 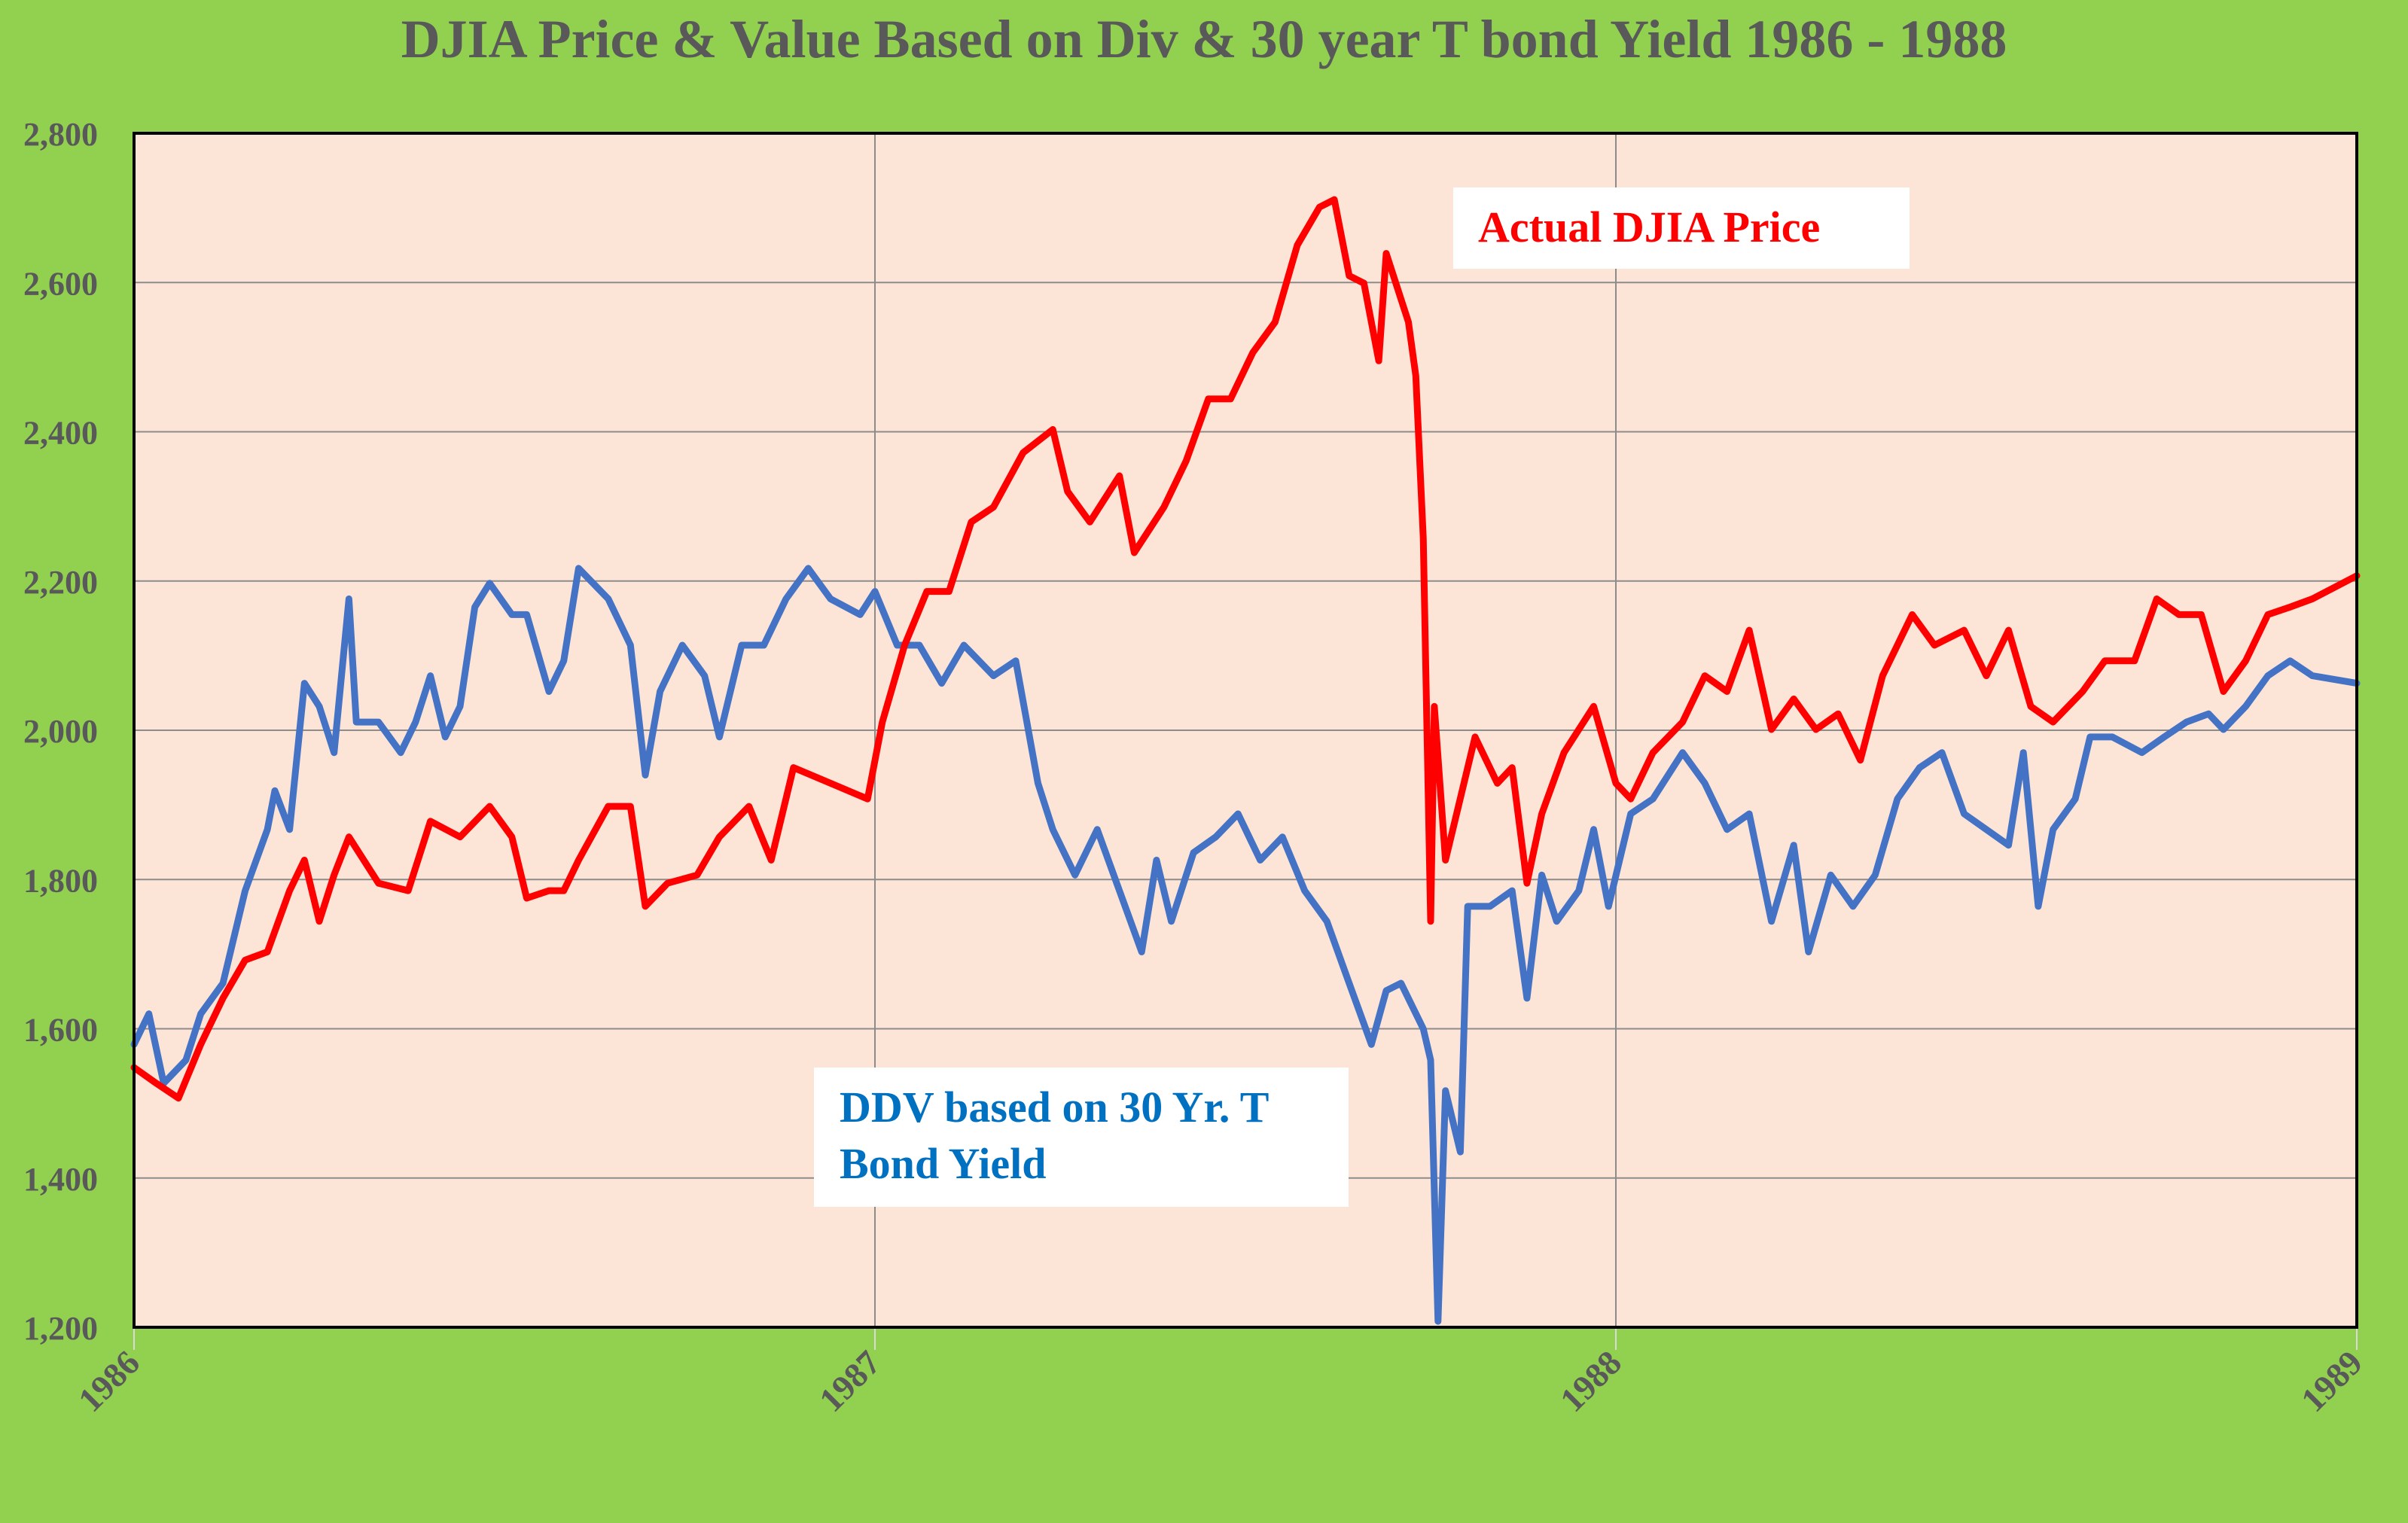 I want to click on y-tick-label: 2,200, so click(x=60, y=582).